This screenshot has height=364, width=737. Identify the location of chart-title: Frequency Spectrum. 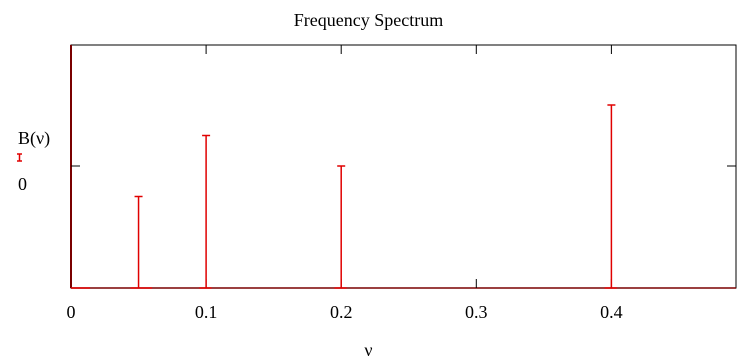
(368, 20).